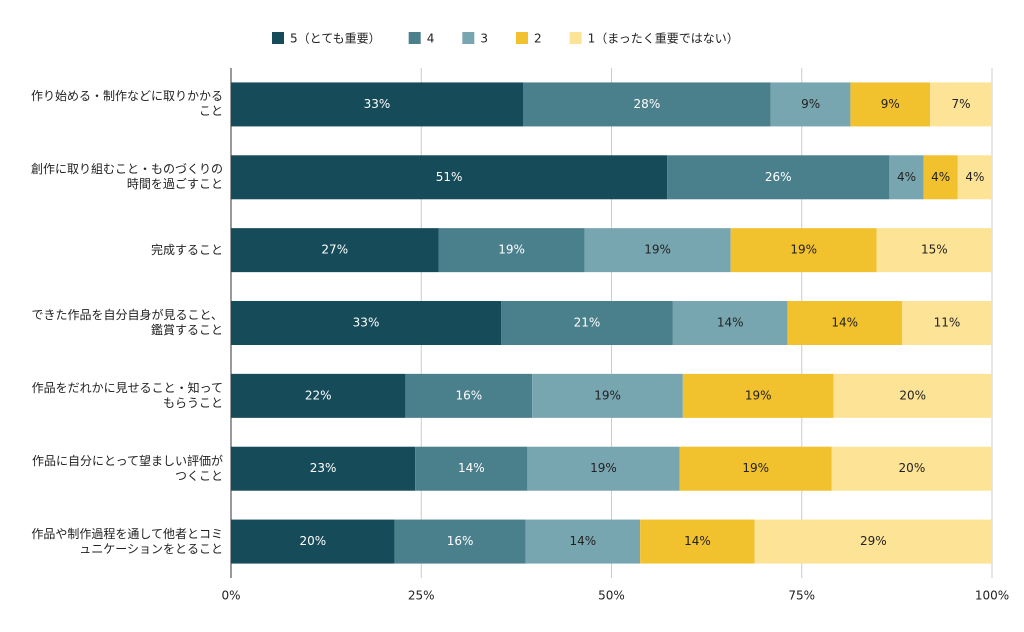  I want to click on data-label: 21%, so click(587, 323).